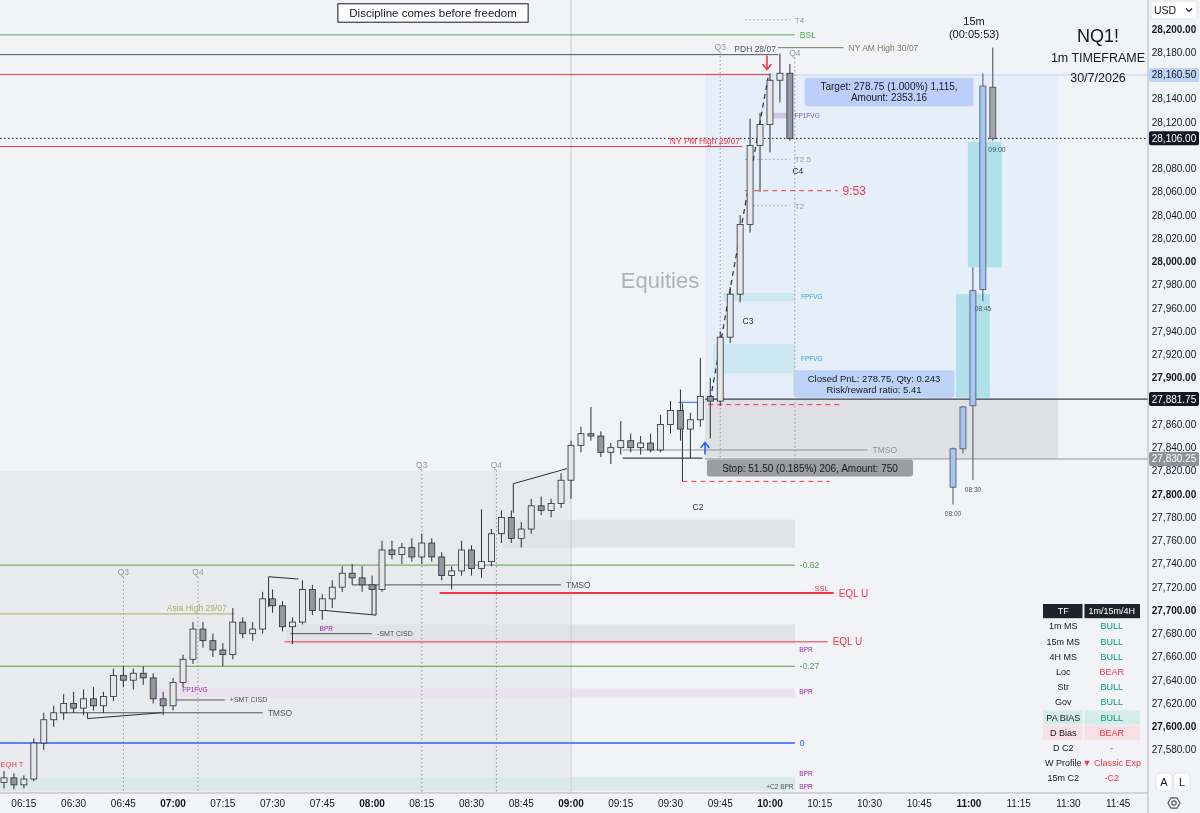  Describe the element at coordinates (1068, 803) in the screenshot. I see `x-tick-label: 11:30` at that location.